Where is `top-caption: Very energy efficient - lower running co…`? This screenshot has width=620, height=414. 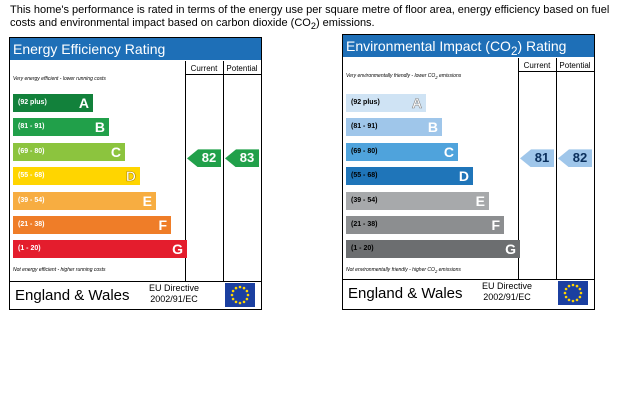
top-caption: Very energy efficient - lower running co… is located at coordinates (59, 79).